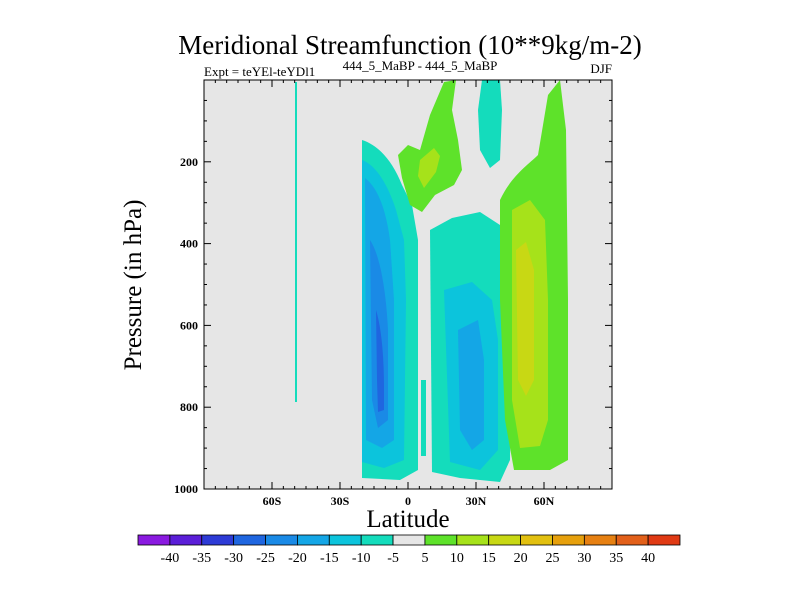 This screenshot has width=800, height=600. What do you see at coordinates (189, 407) in the screenshot?
I see `y-tick-label: 800` at bounding box center [189, 407].